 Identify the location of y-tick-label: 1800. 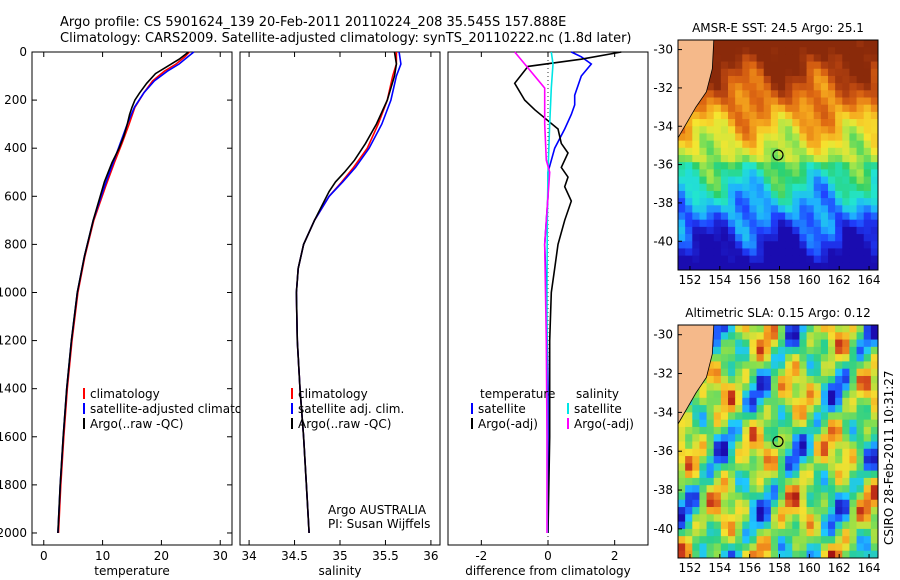
(13, 485).